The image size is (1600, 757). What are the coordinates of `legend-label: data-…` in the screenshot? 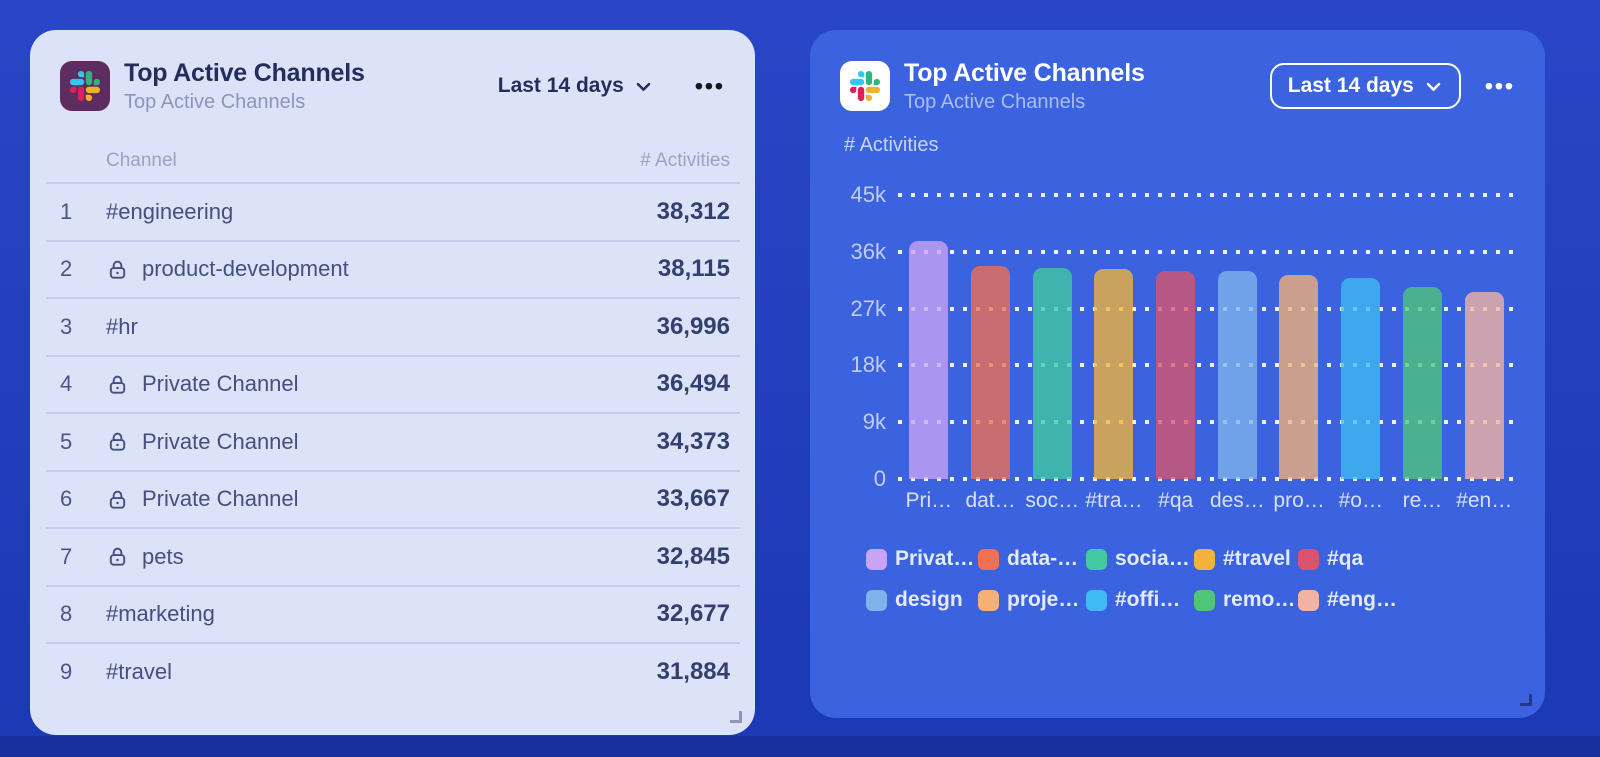 It's located at (1043, 558).